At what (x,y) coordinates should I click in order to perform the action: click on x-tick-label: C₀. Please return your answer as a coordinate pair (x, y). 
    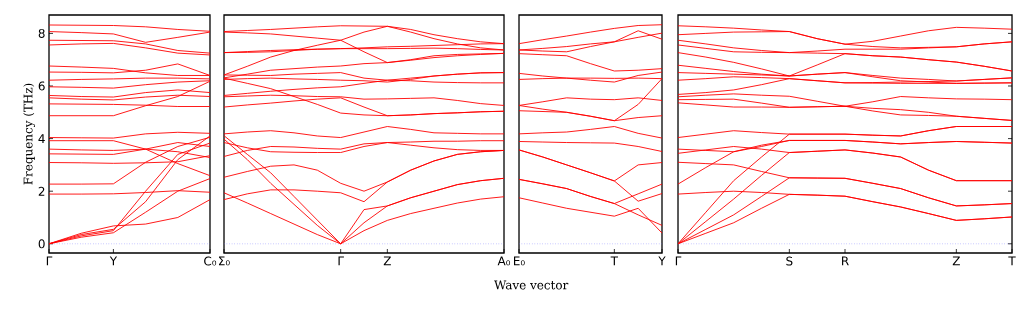
    Looking at the image, I should click on (210, 261).